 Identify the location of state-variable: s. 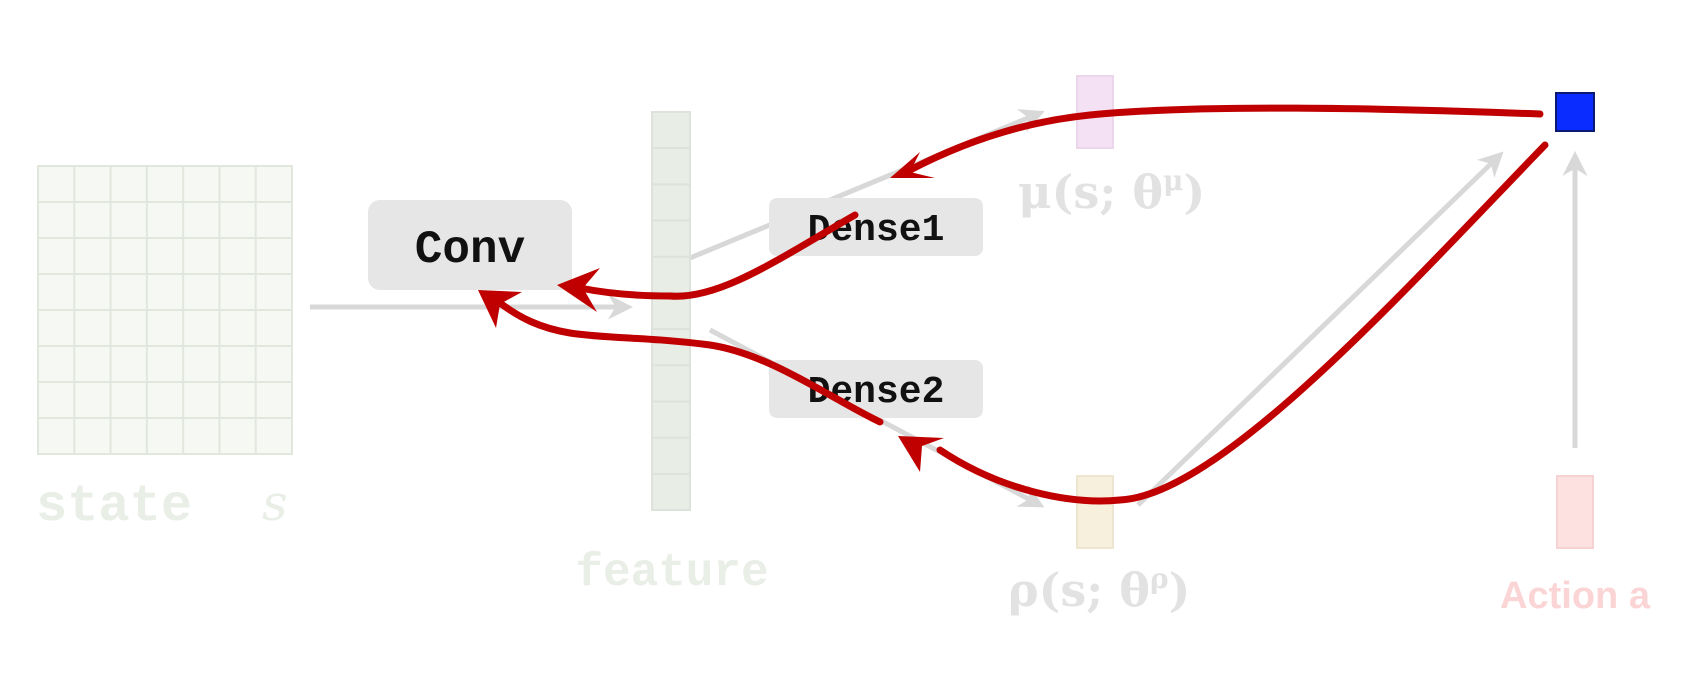
(275, 503).